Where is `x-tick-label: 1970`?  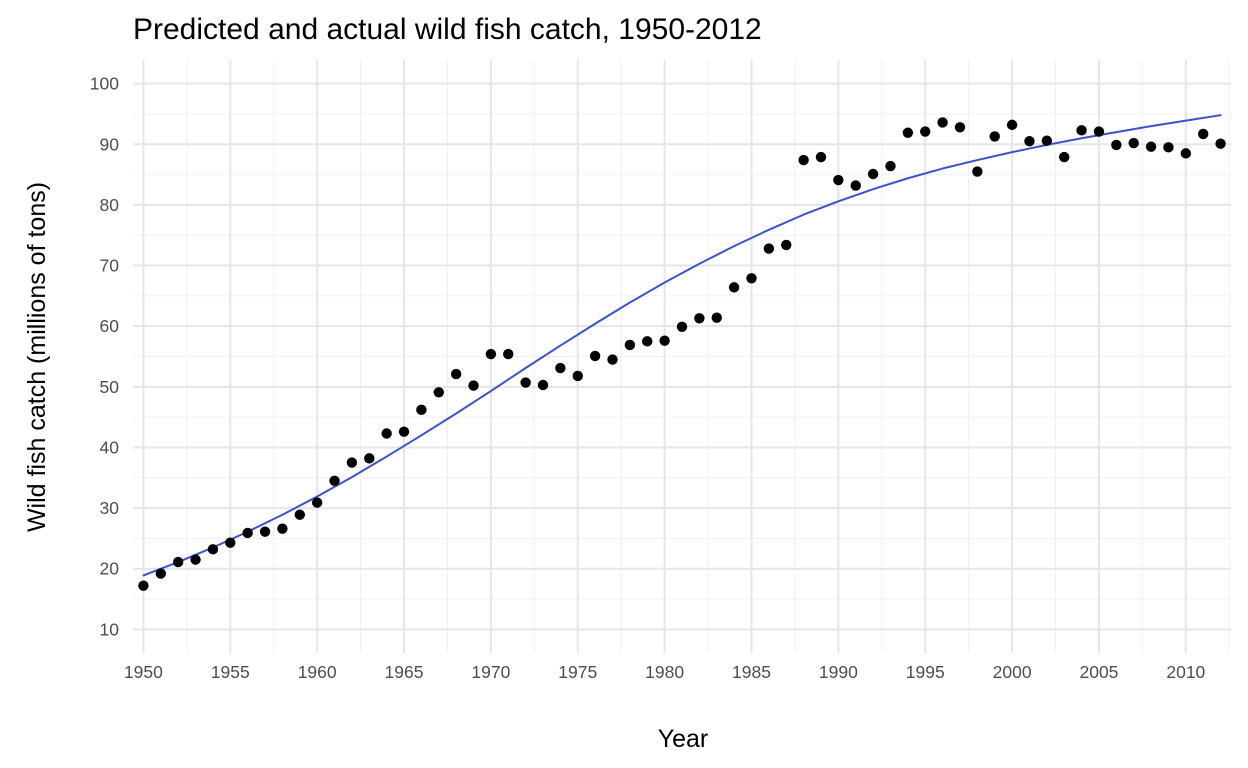 x-tick-label: 1970 is located at coordinates (490, 672).